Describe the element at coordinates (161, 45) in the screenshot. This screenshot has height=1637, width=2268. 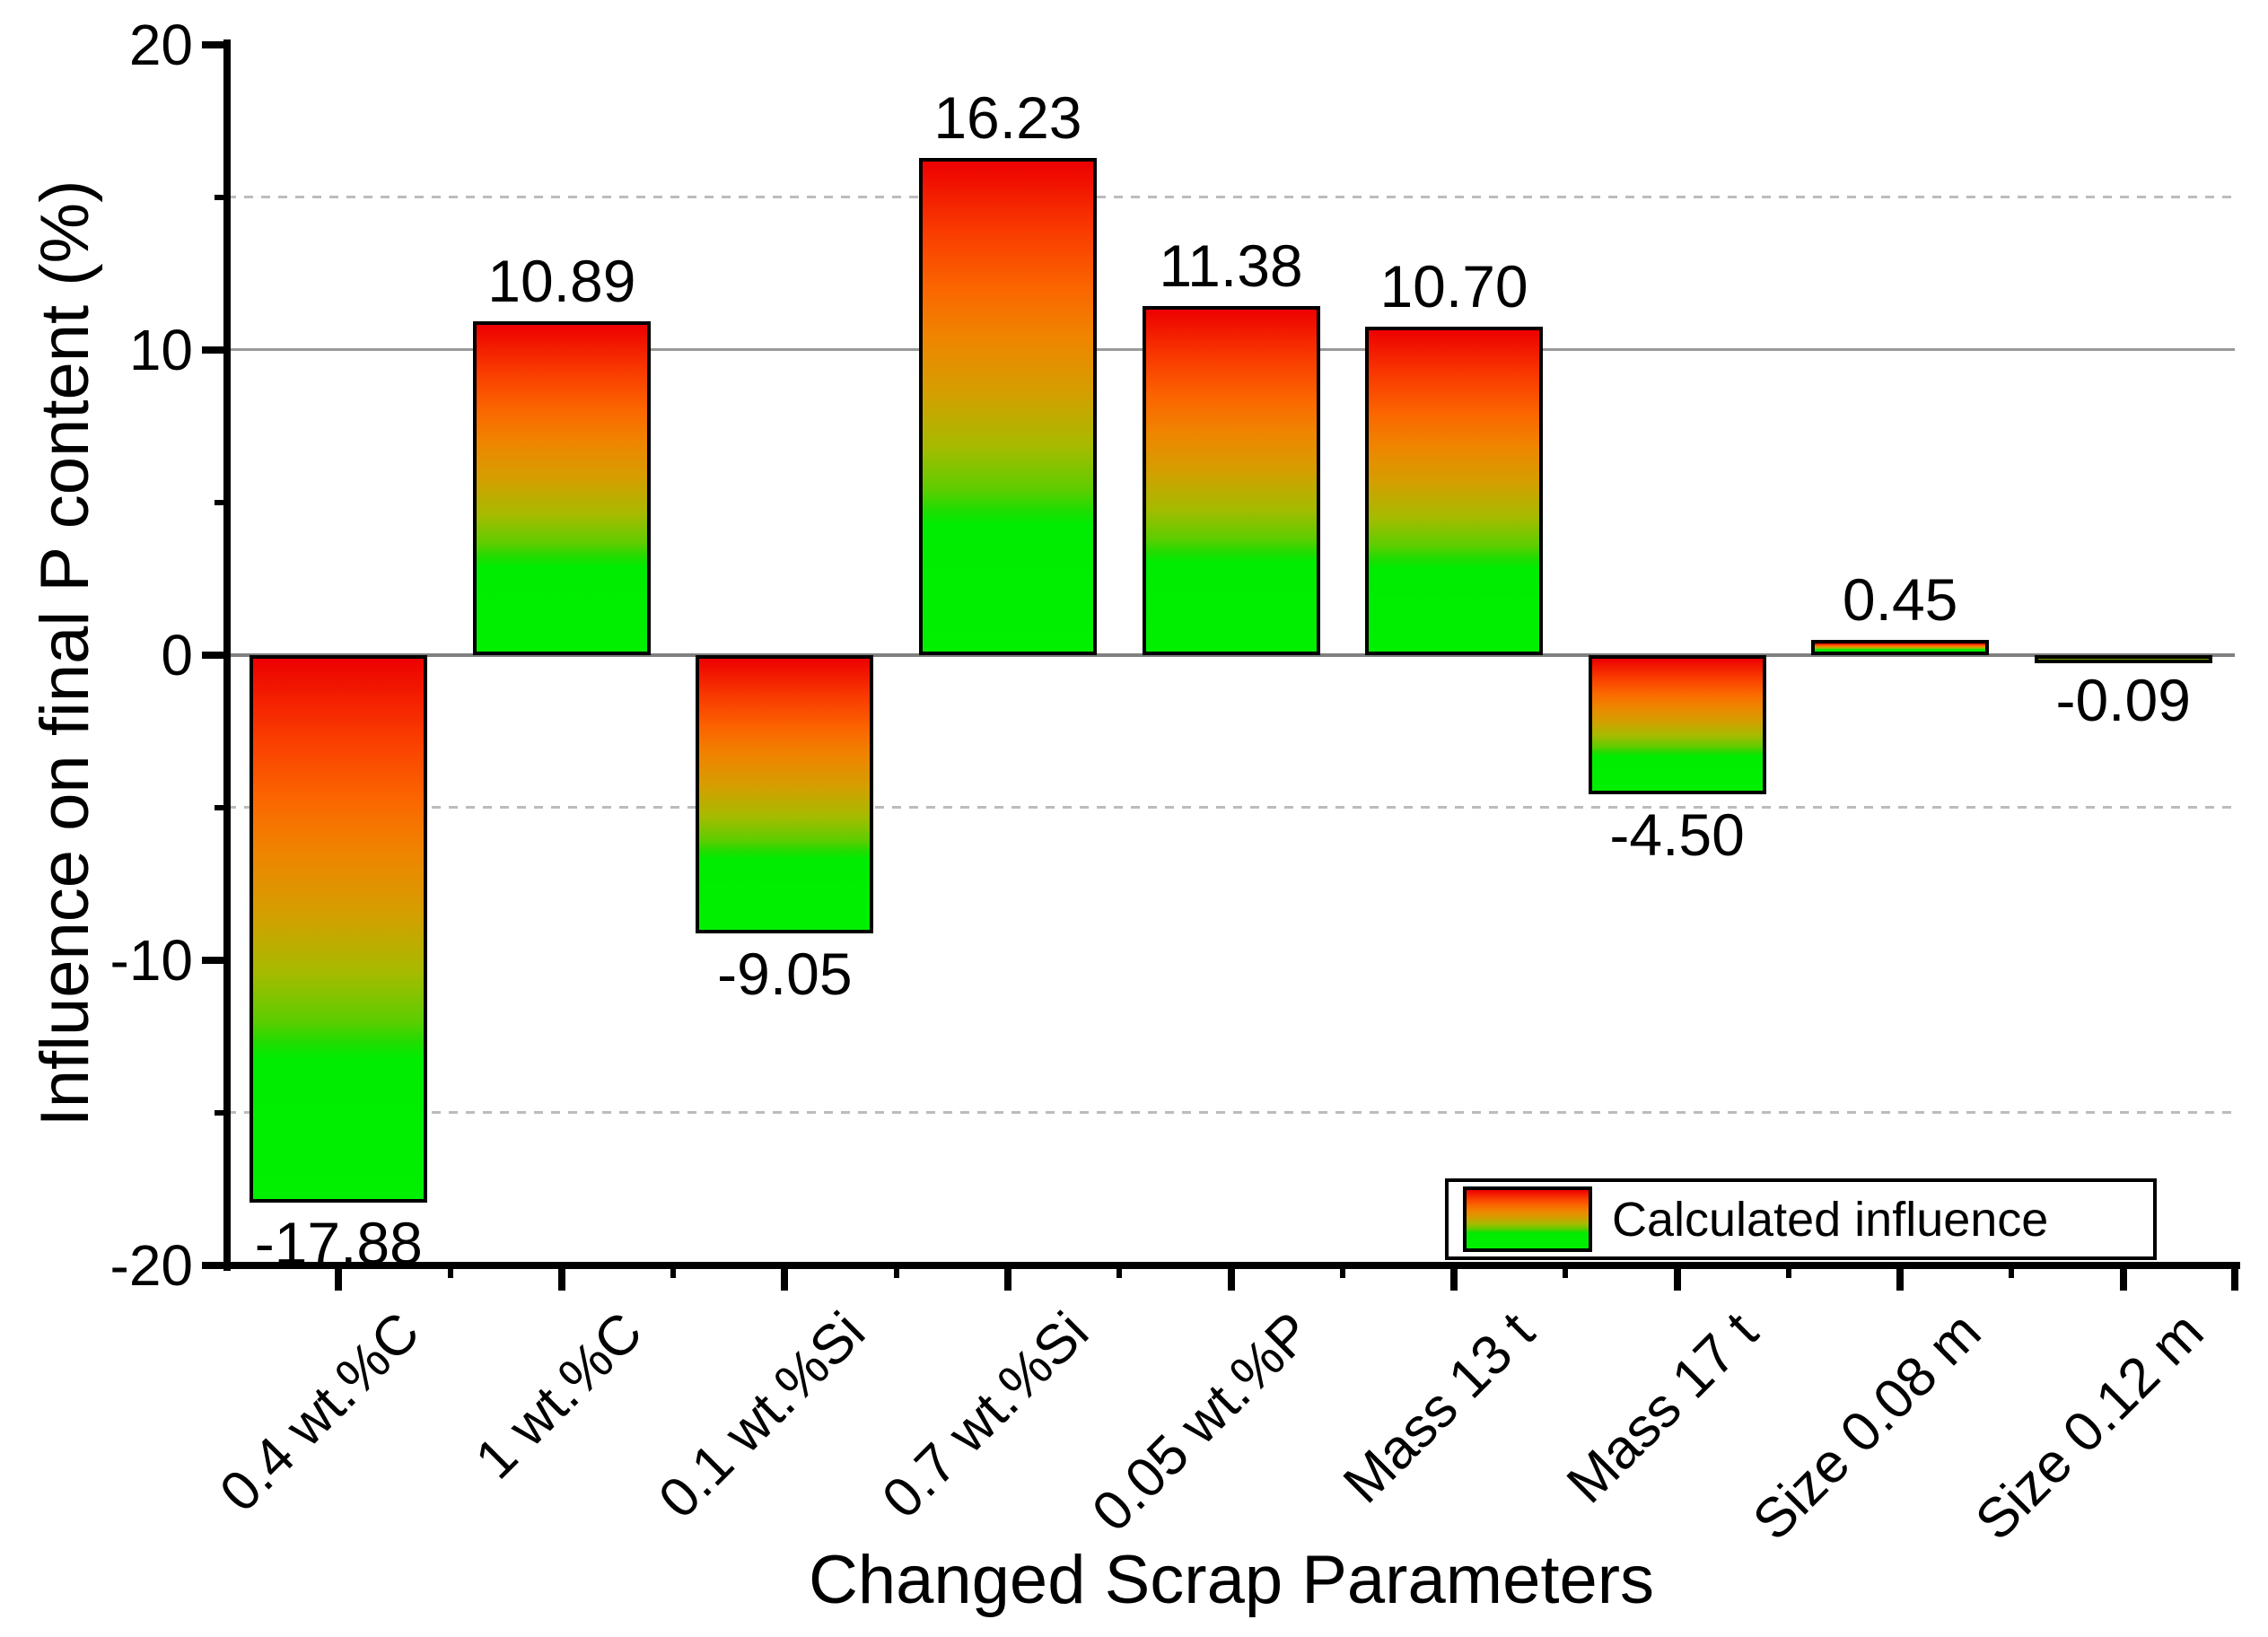
I see `y-tick-label-20: 20` at that location.